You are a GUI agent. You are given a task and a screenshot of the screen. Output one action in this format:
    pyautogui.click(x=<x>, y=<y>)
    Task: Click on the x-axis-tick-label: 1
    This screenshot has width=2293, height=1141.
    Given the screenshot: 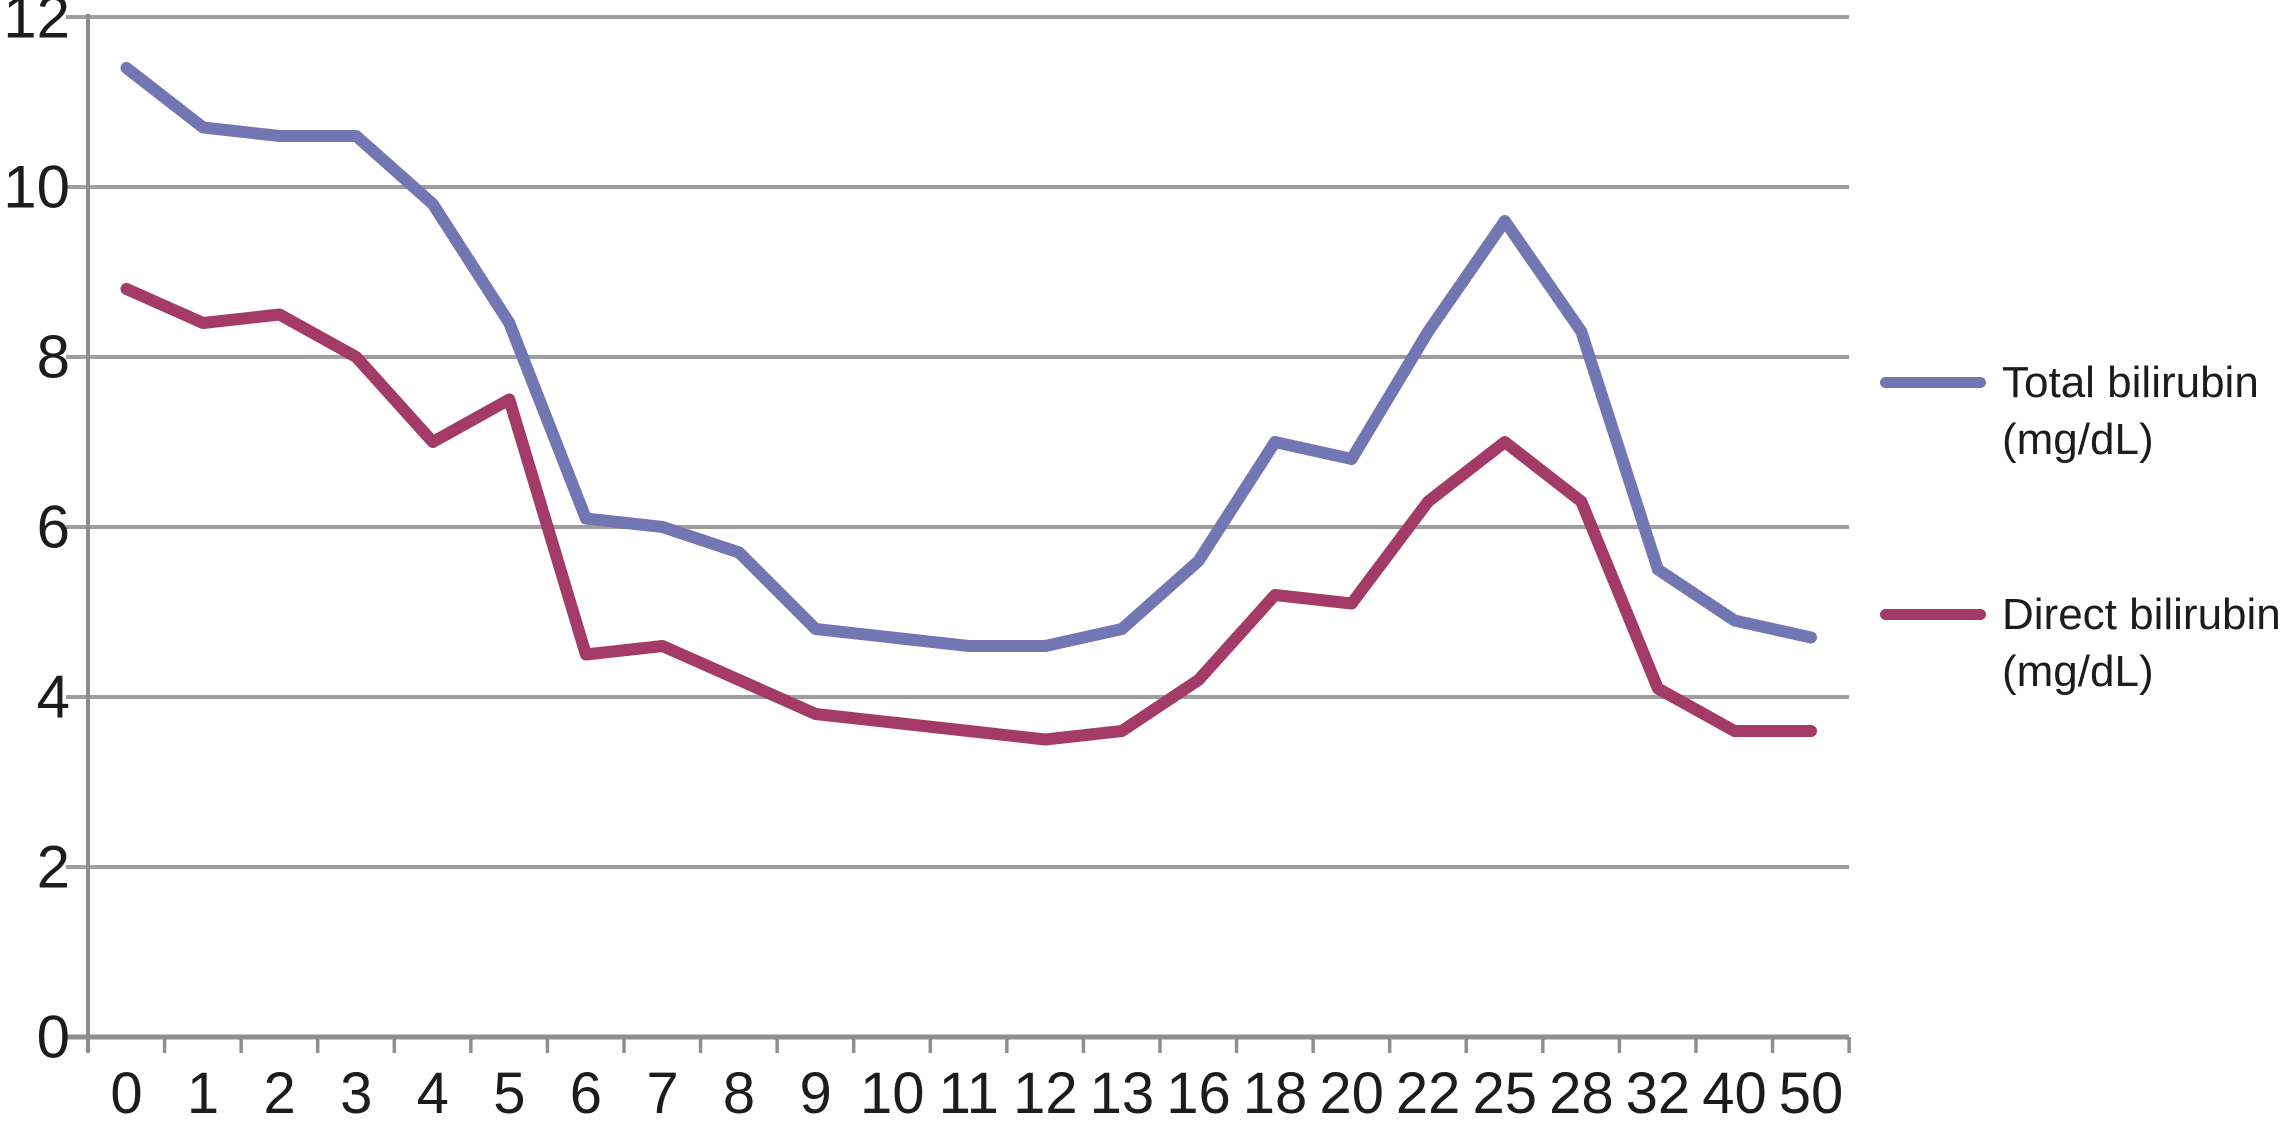 What is the action you would take?
    pyautogui.click(x=203, y=1093)
    